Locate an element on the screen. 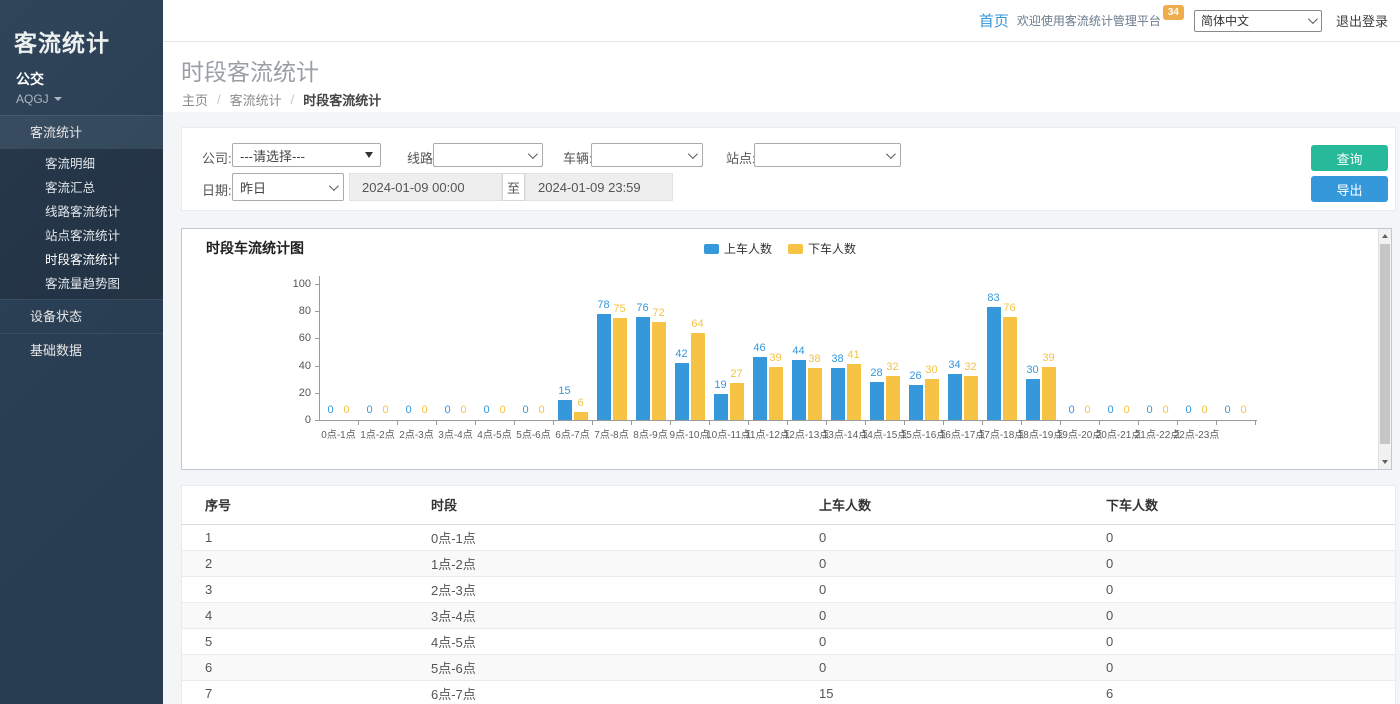 The height and width of the screenshot is (704, 1400). chart-vertical-scrollbar is located at coordinates (1384, 349).